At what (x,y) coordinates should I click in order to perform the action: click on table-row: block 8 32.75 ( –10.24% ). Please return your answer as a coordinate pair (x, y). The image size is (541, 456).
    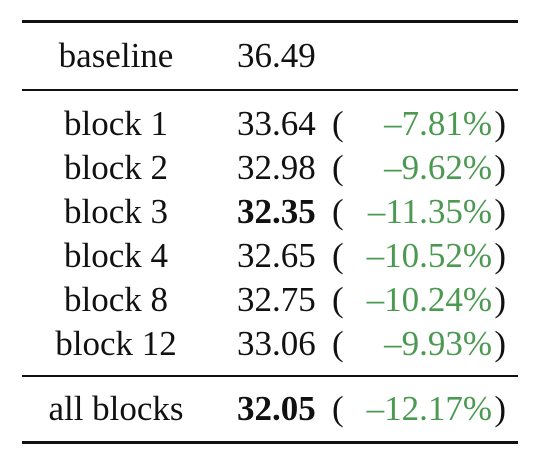
    Looking at the image, I should click on (270, 300).